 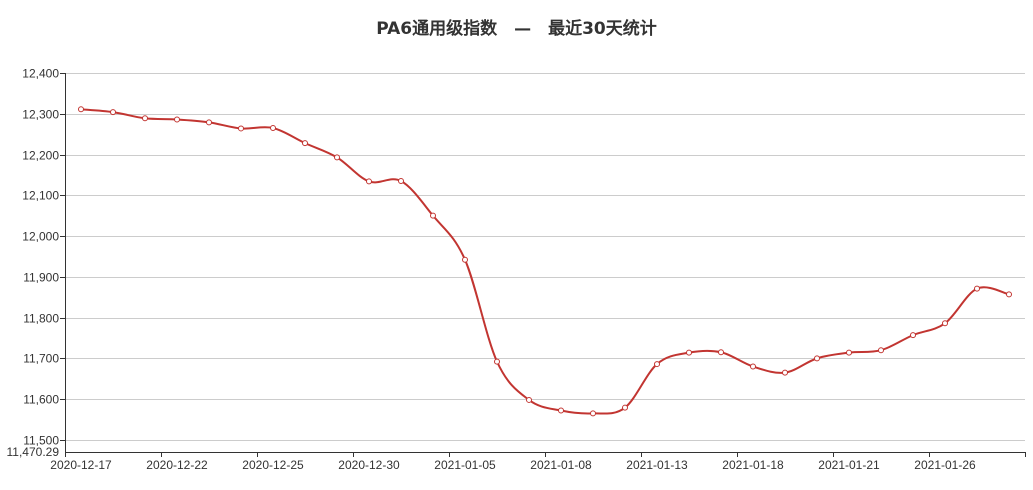 I want to click on x-tick-label: 2020-12-22, so click(x=177, y=465).